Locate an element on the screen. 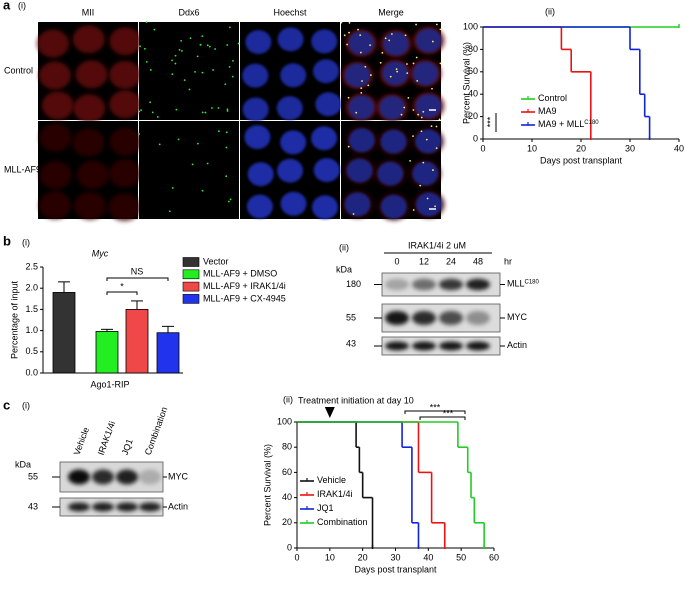 This screenshot has width=685, height=589. legend-label: MA9 is located at coordinates (547, 111).